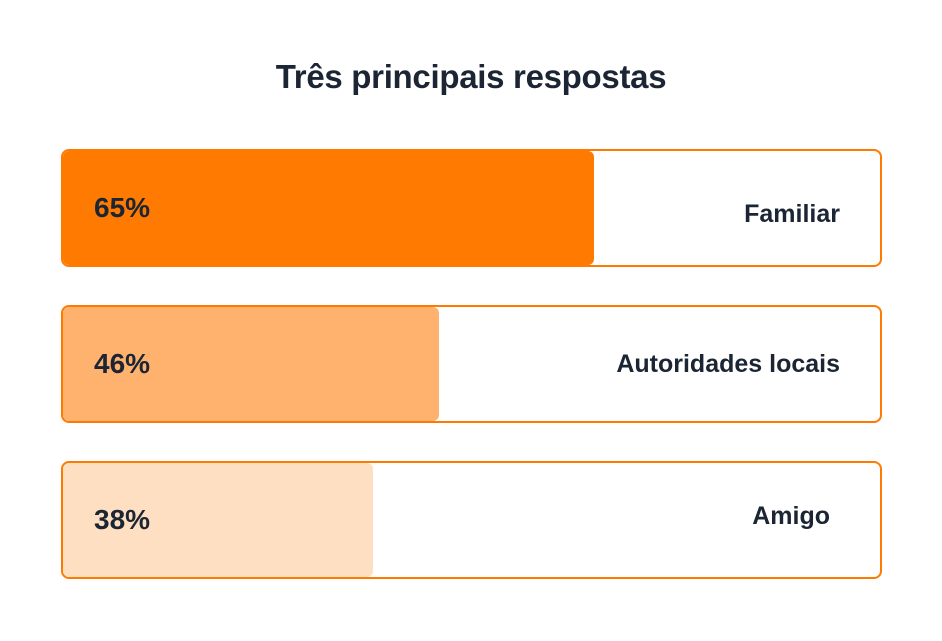 This screenshot has width=942, height=641. I want to click on chart-title: Três principais respostas, so click(471, 76).